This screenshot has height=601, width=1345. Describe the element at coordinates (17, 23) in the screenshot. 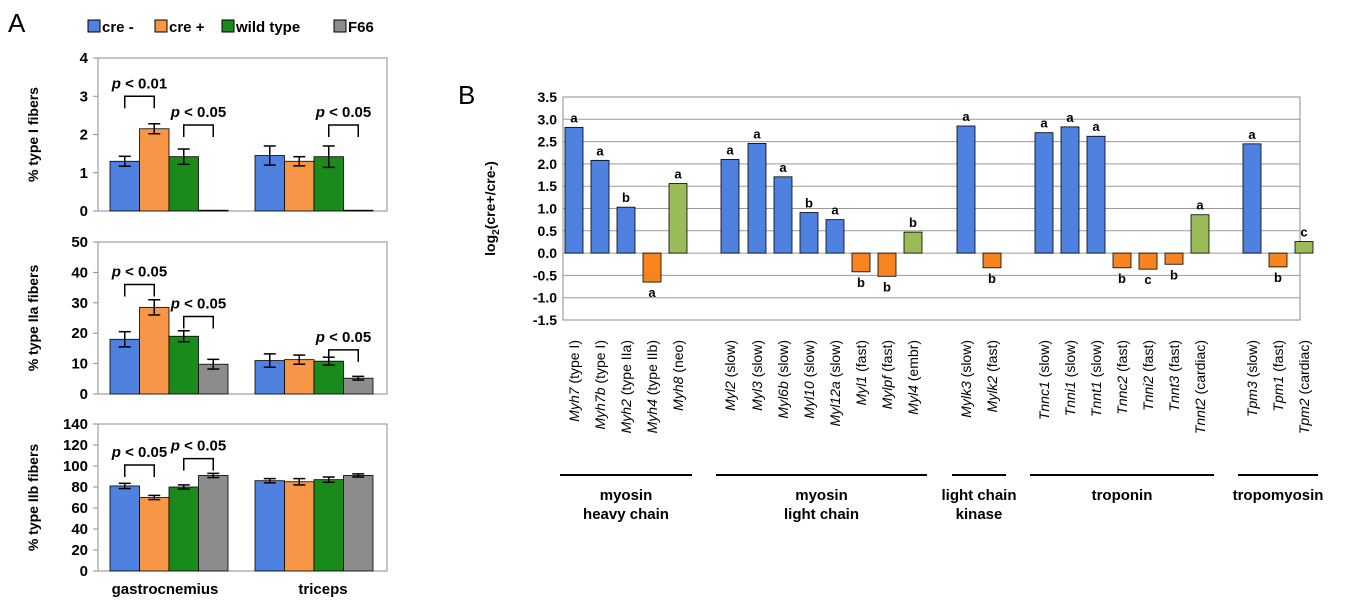

I see `panel-a-label: A` at that location.